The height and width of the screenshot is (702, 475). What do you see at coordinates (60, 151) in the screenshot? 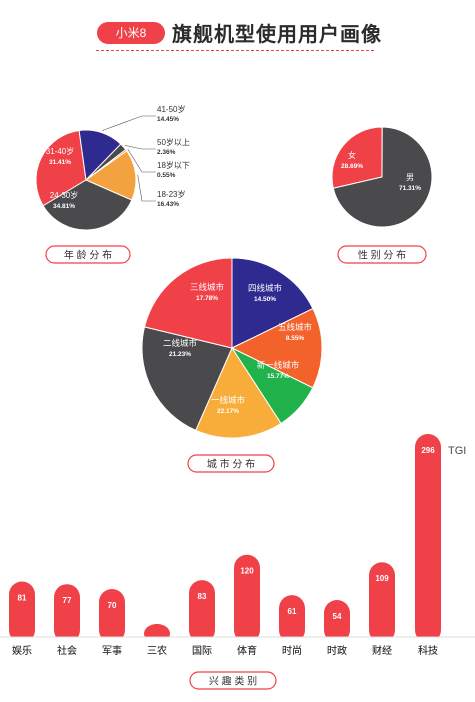
I see `age-label-0: 31-40岁` at bounding box center [60, 151].